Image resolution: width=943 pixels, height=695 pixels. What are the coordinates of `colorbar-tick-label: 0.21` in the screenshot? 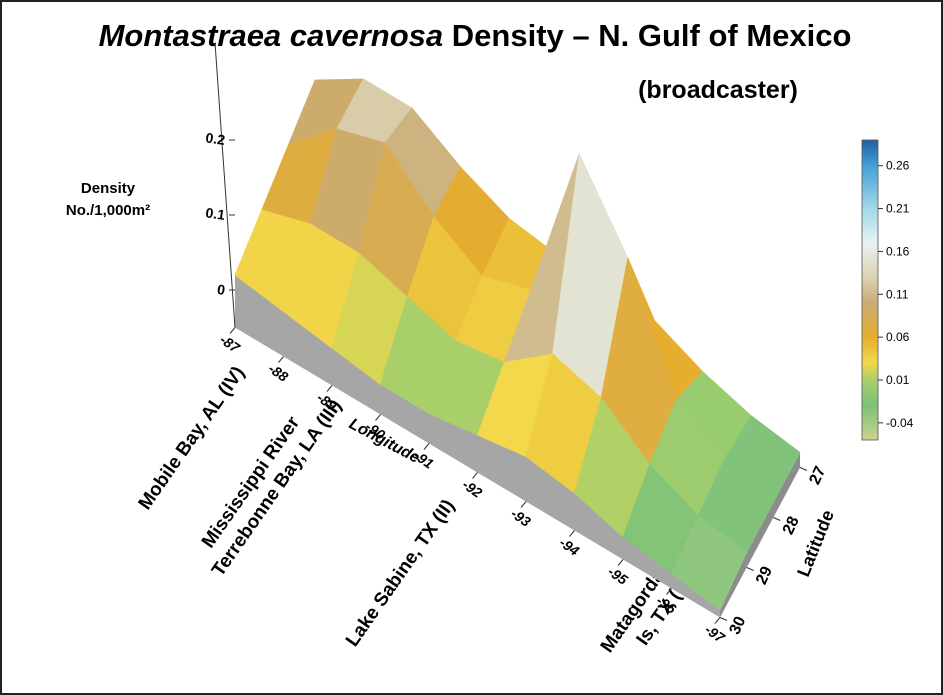 It's located at (898, 209).